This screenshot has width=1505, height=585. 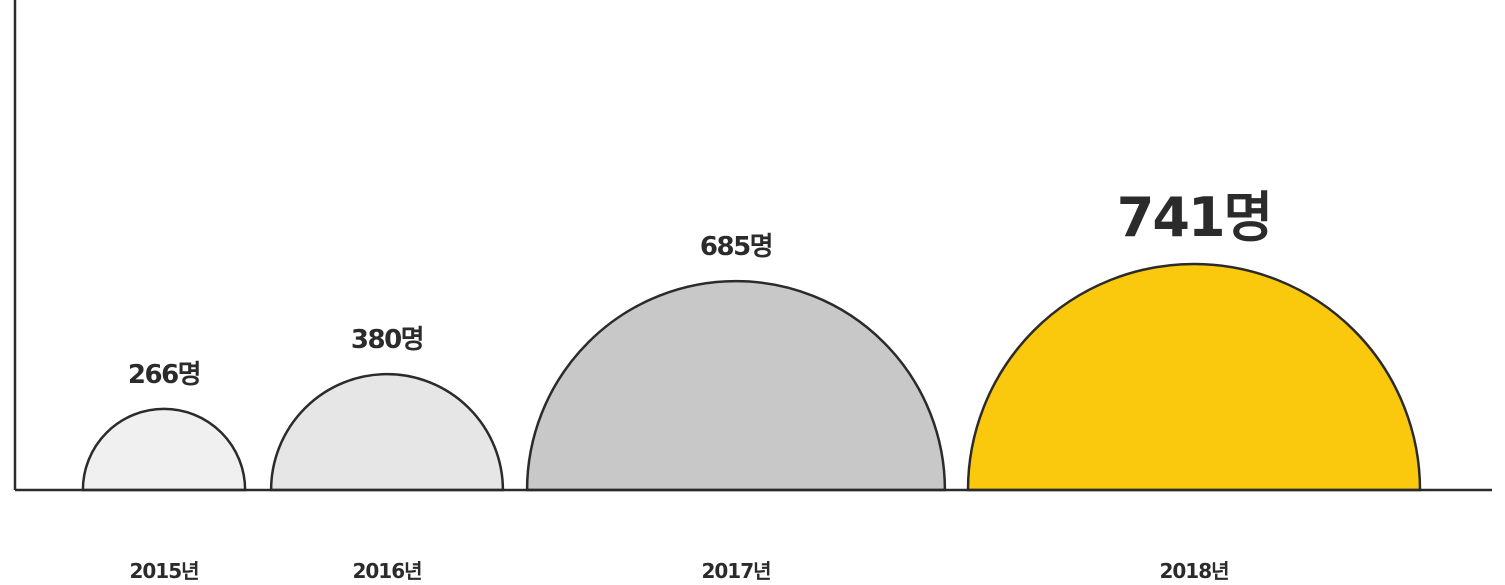 What do you see at coordinates (1193, 571) in the screenshot?
I see `category-label-4: 2018년` at bounding box center [1193, 571].